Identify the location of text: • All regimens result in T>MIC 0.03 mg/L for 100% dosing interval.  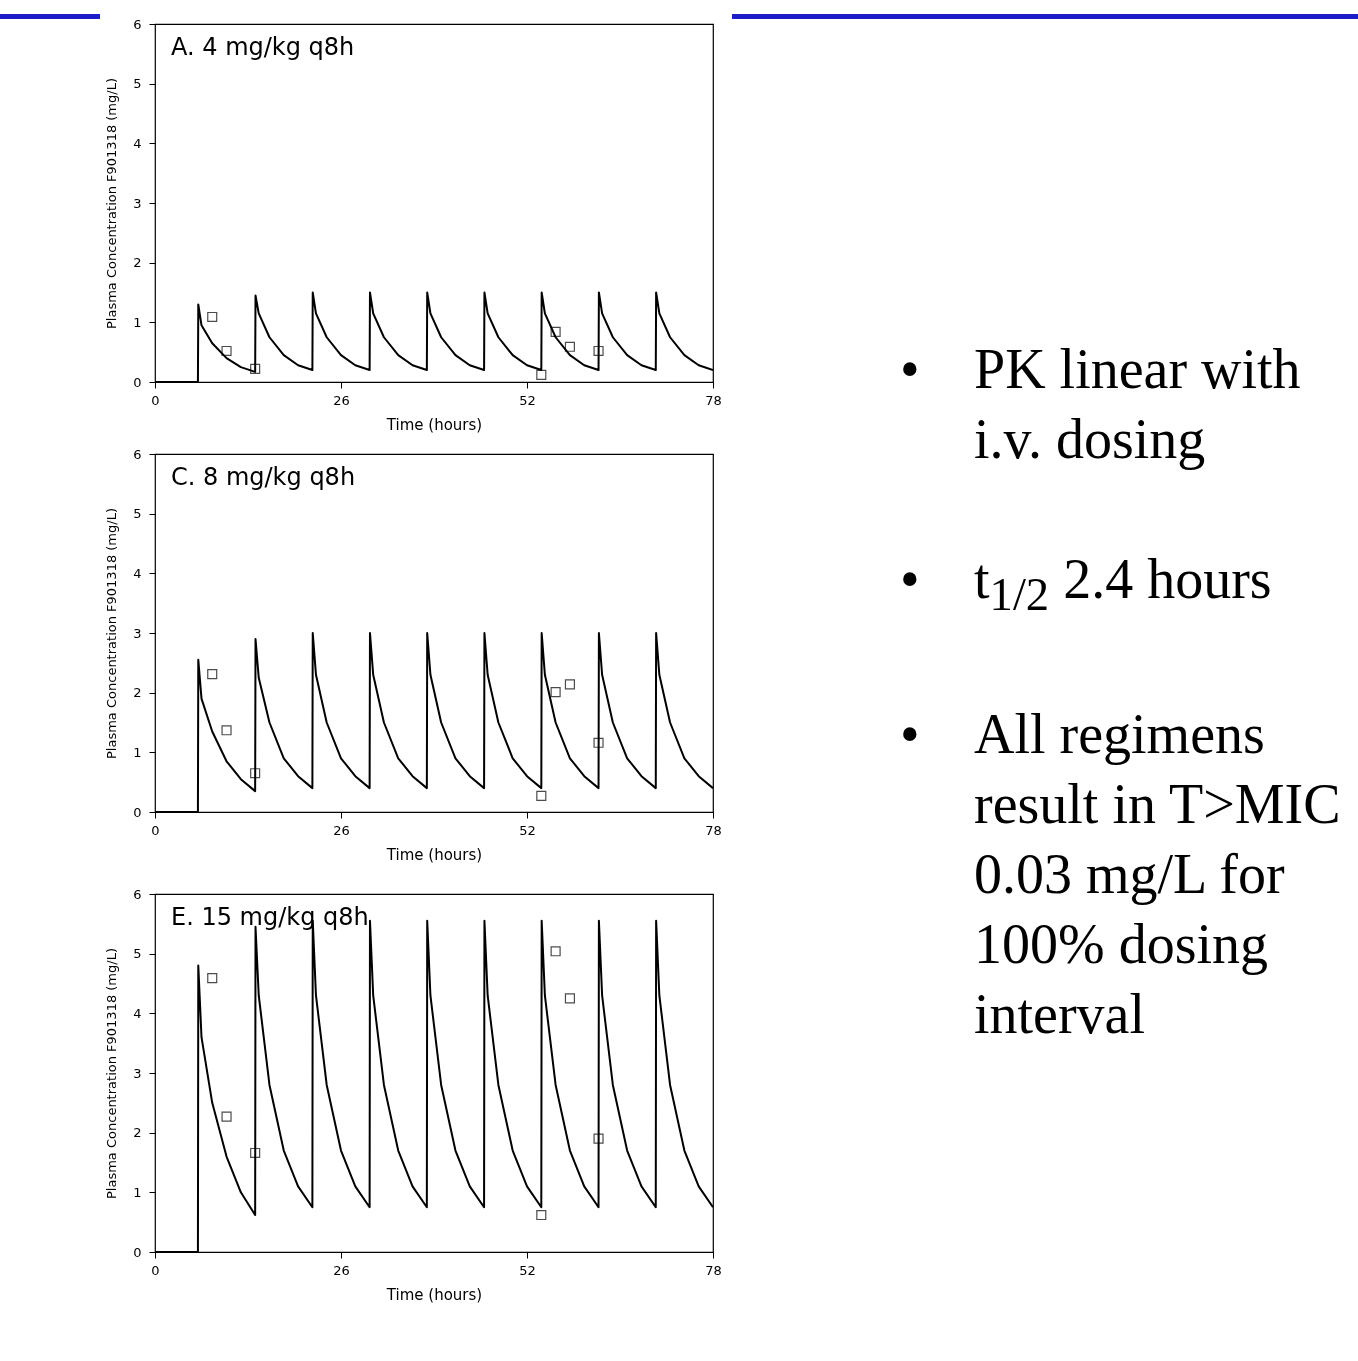
(1121, 875).